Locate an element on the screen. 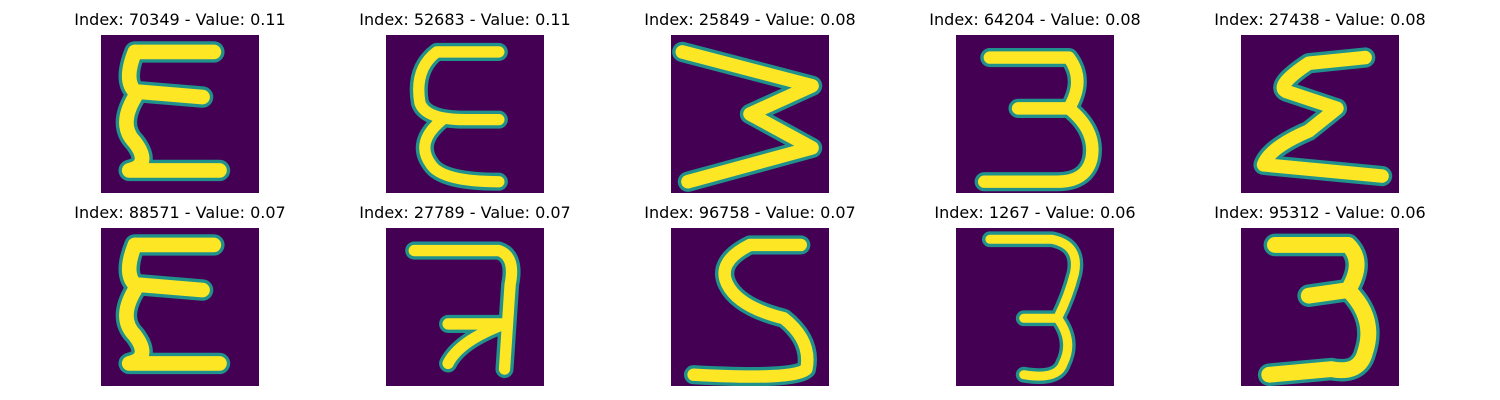 The image size is (1500, 400). panel-title: Index: 27789 - Value: 0.07 is located at coordinates (465, 212).